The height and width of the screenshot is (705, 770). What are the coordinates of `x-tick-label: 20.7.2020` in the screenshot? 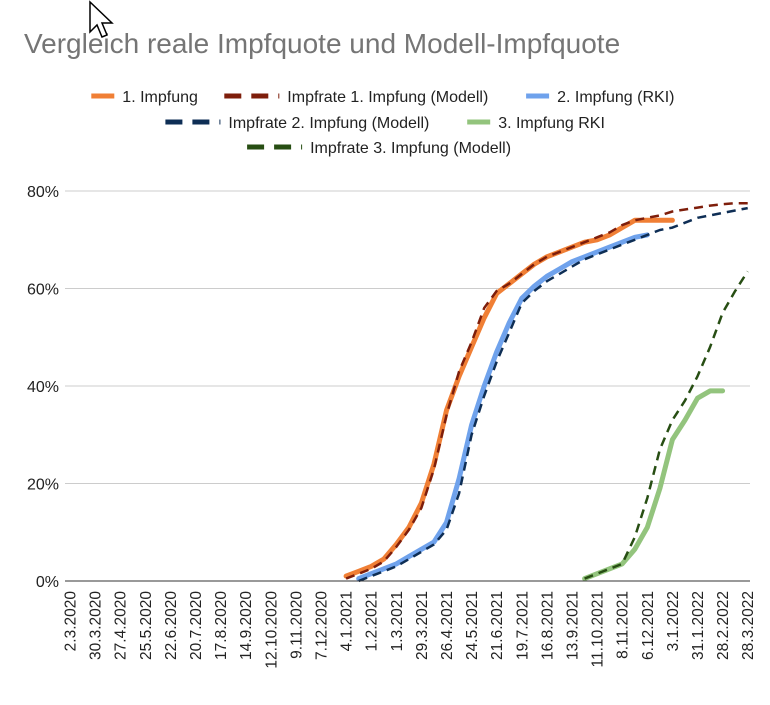 It's located at (196, 625).